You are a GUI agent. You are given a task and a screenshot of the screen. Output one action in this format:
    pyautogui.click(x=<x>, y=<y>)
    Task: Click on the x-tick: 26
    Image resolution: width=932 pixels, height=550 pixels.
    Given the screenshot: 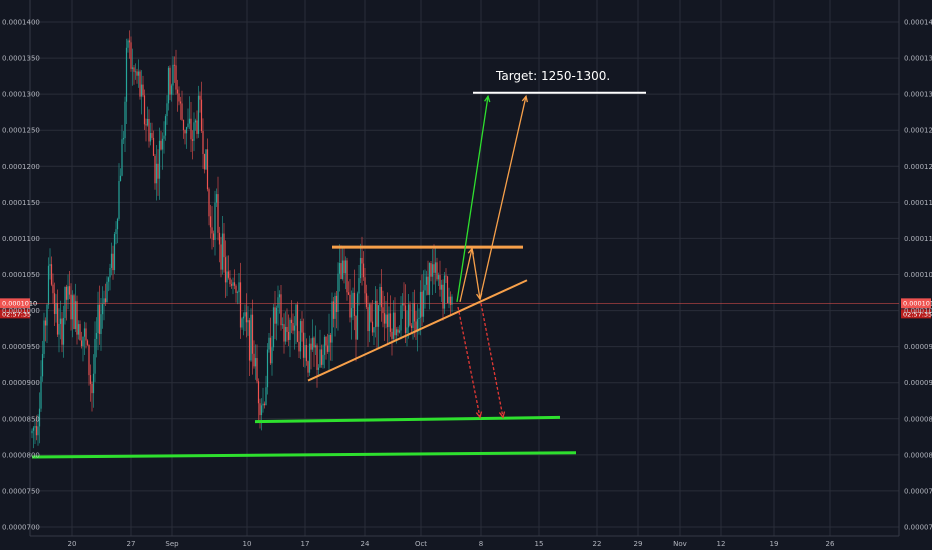 What is the action you would take?
    pyautogui.click(x=830, y=544)
    